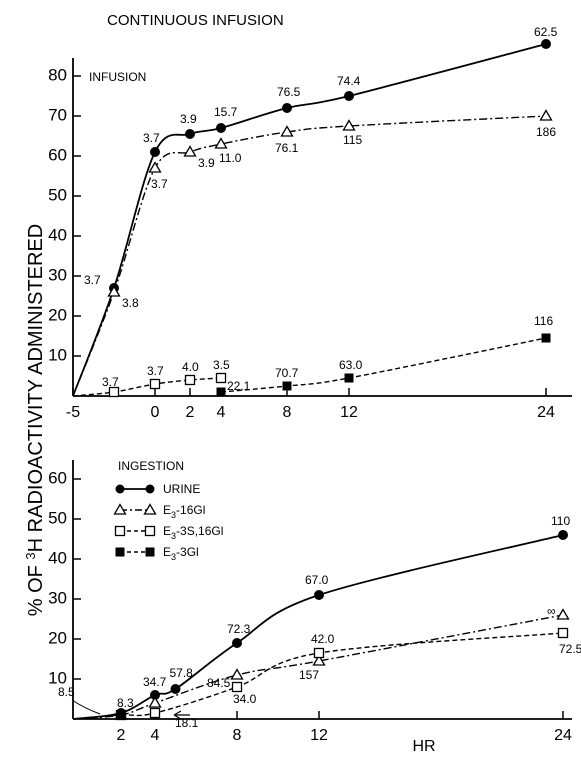  I want to click on x-tick-label-ingestion: 2, so click(121, 735).